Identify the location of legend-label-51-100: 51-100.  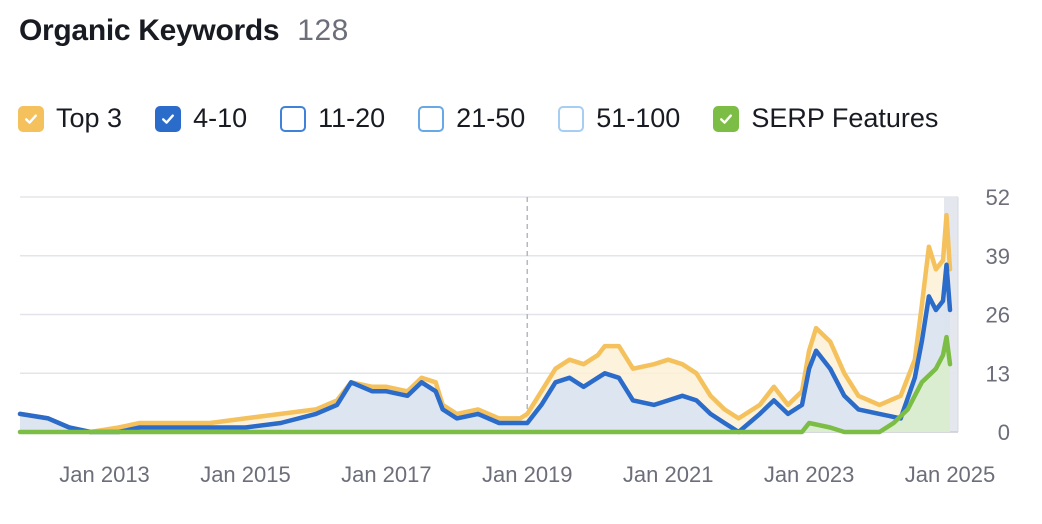
(638, 118).